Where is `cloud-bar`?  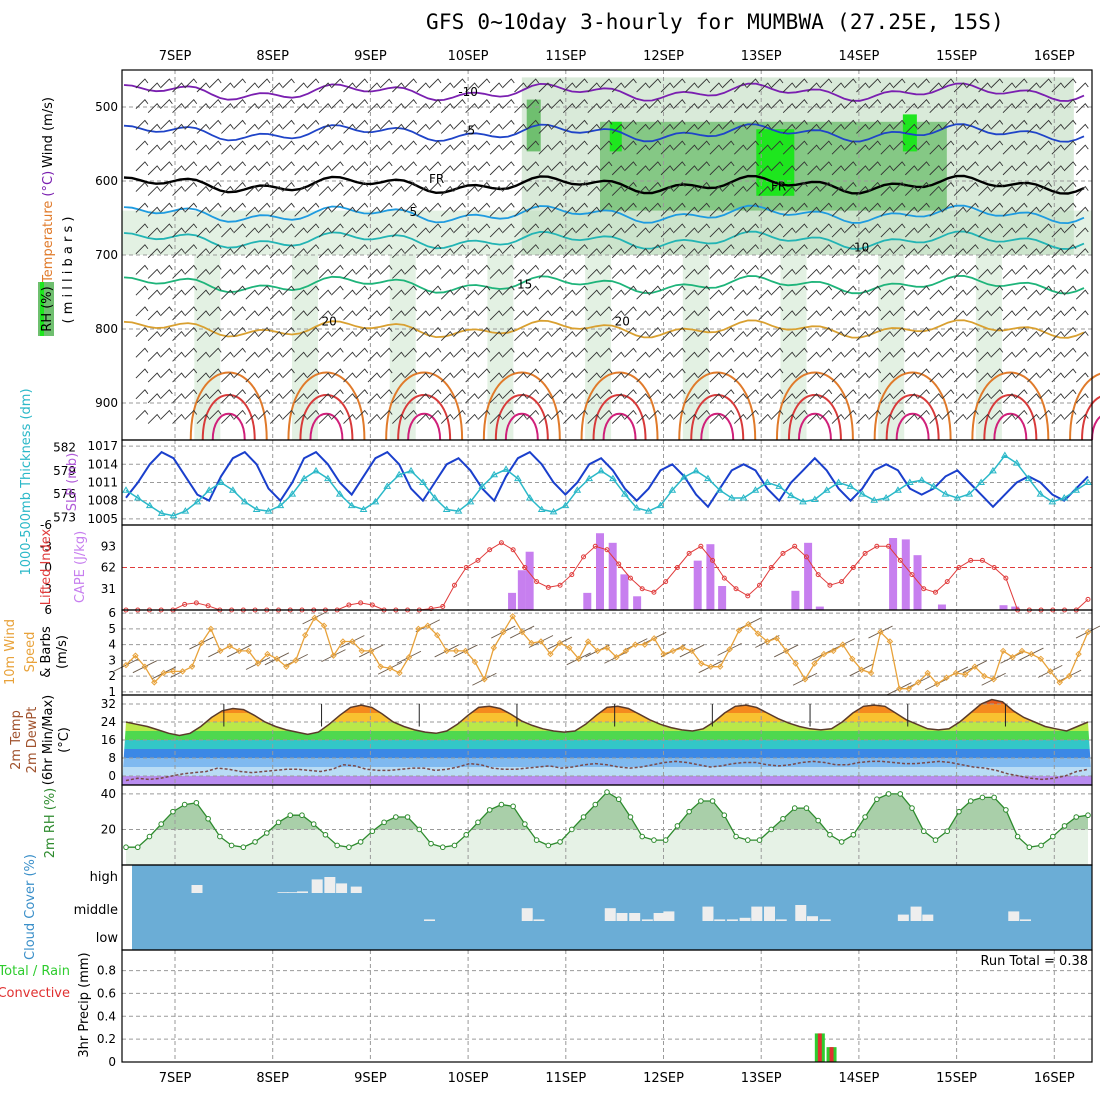 cloud-bar is located at coordinates (1014, 916).